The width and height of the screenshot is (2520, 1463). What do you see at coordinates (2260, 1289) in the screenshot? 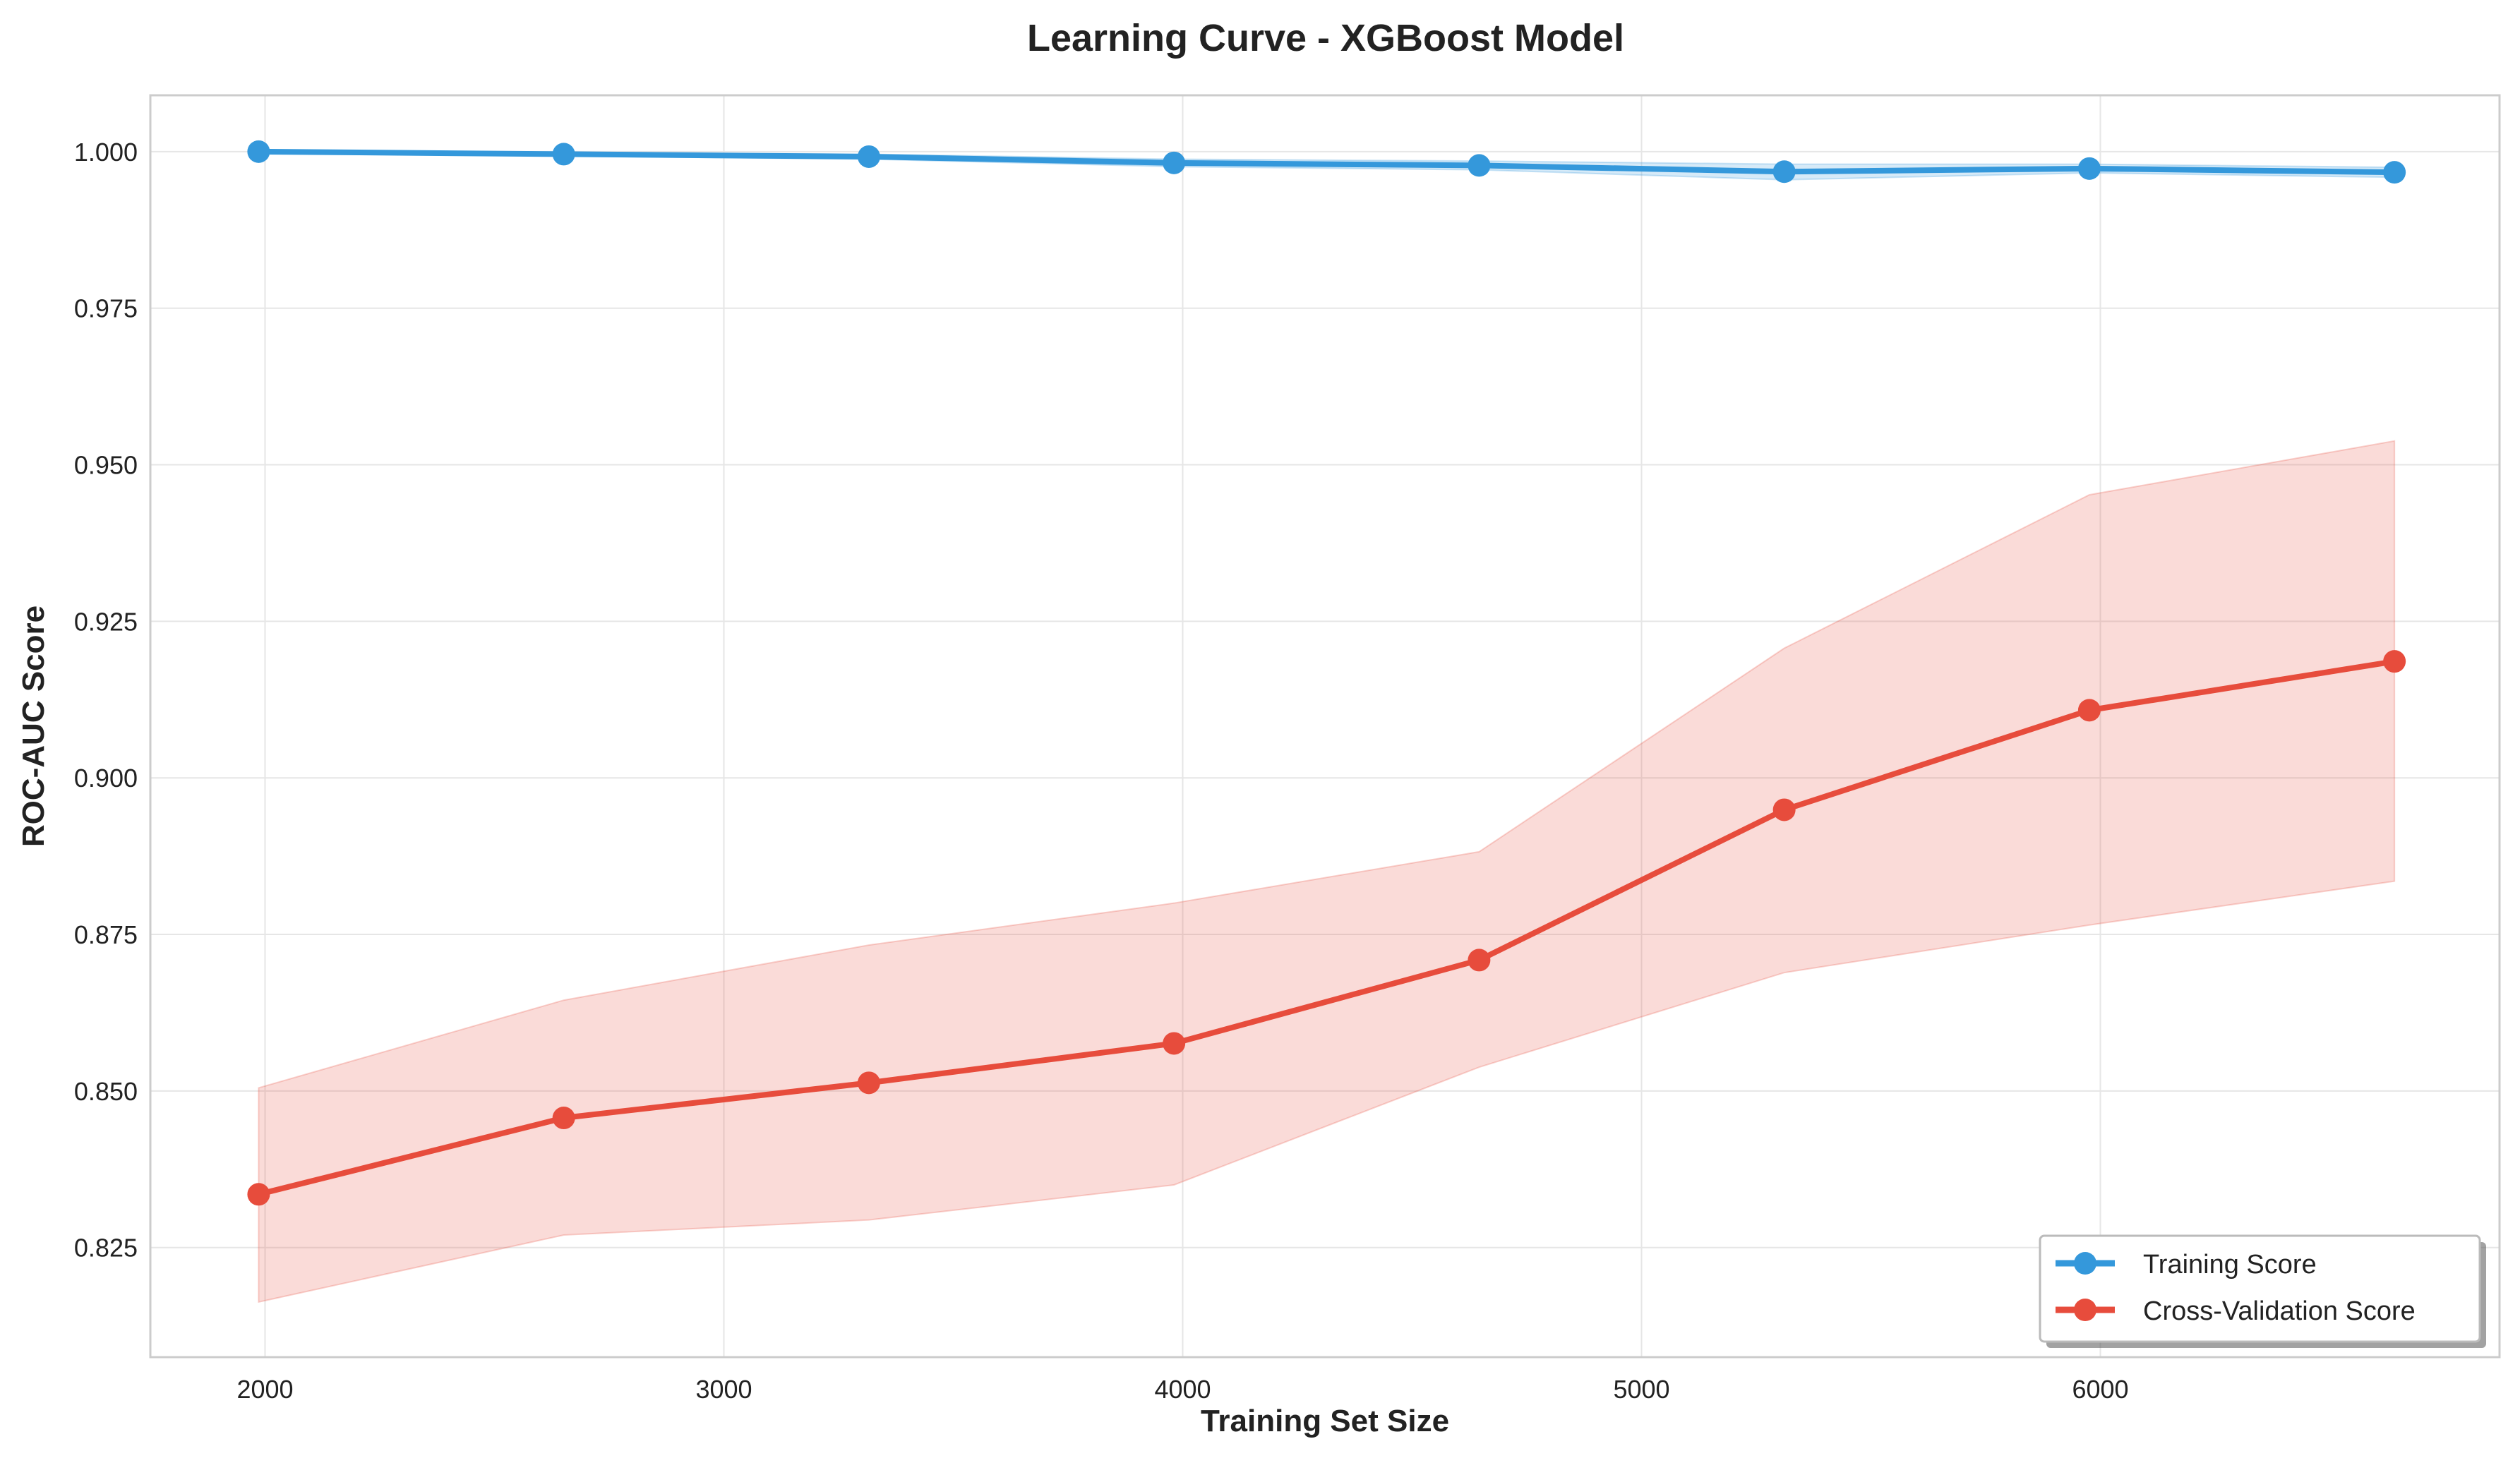
I see `legend-box` at bounding box center [2260, 1289].